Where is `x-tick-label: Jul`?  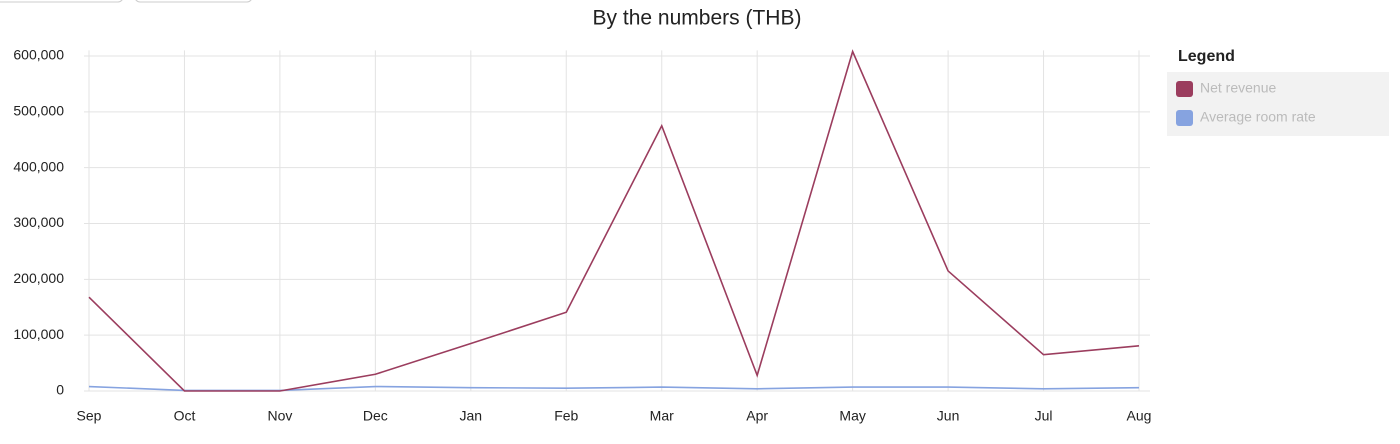 x-tick-label: Jul is located at coordinates (1044, 416).